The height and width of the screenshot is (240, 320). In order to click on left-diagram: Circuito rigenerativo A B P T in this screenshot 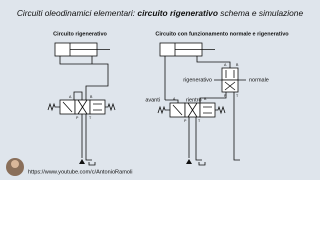, I will do `click(81, 98)`.